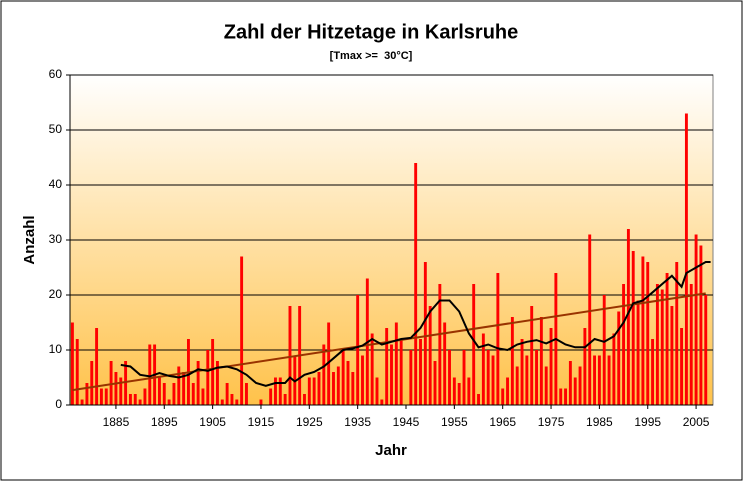 This screenshot has width=743, height=486. Describe the element at coordinates (357, 422) in the screenshot. I see `x-tick-label: 1935` at that location.